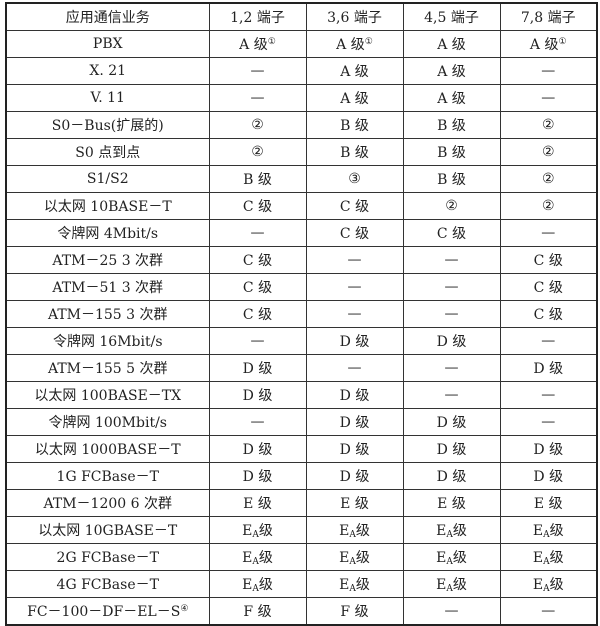 The width and height of the screenshot is (600, 626). What do you see at coordinates (107, 423) in the screenshot?
I see `cell-text: 令牌网 100Mbit/s` at bounding box center [107, 423].